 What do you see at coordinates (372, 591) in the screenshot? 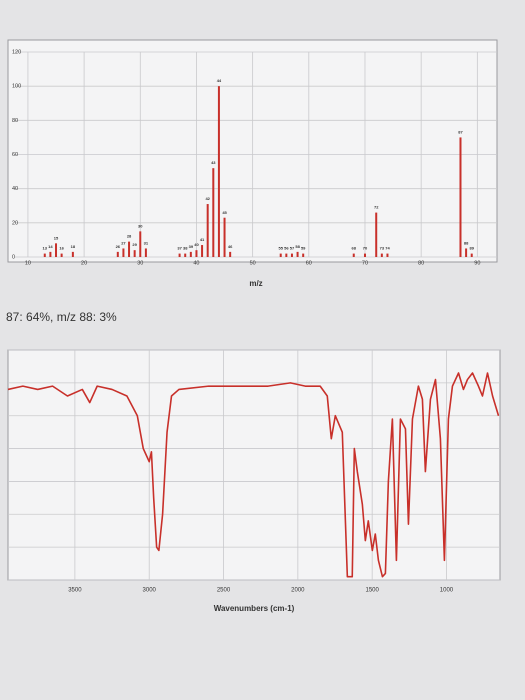
I see `x-tick-label: 1500` at bounding box center [372, 591].